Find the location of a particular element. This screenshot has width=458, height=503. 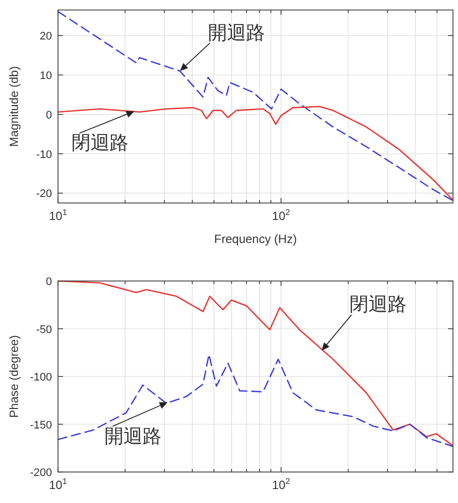

y-tick-label: 10 is located at coordinates (46, 76).